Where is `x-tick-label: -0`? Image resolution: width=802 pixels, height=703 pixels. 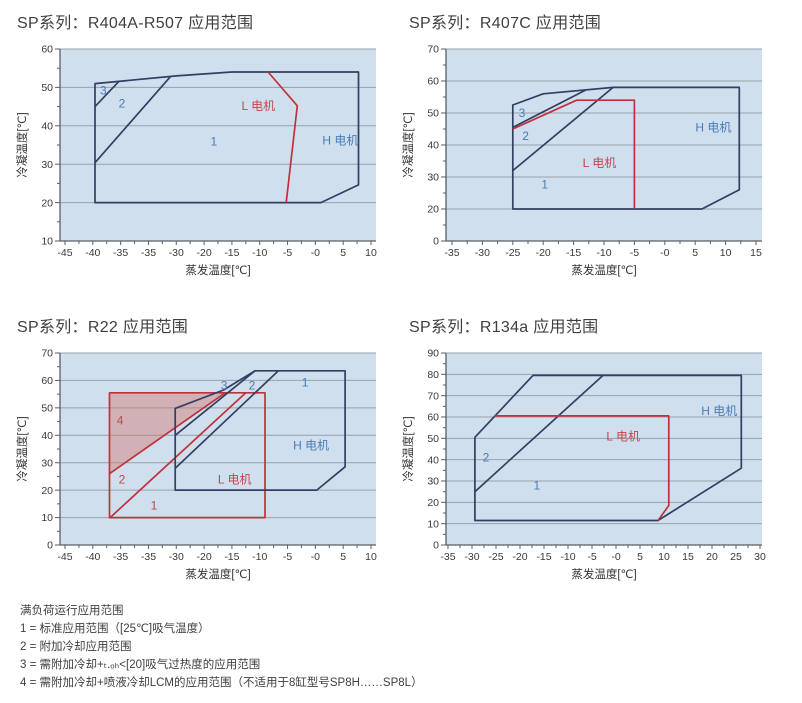
x-tick-label: -0 is located at coordinates (315, 253).